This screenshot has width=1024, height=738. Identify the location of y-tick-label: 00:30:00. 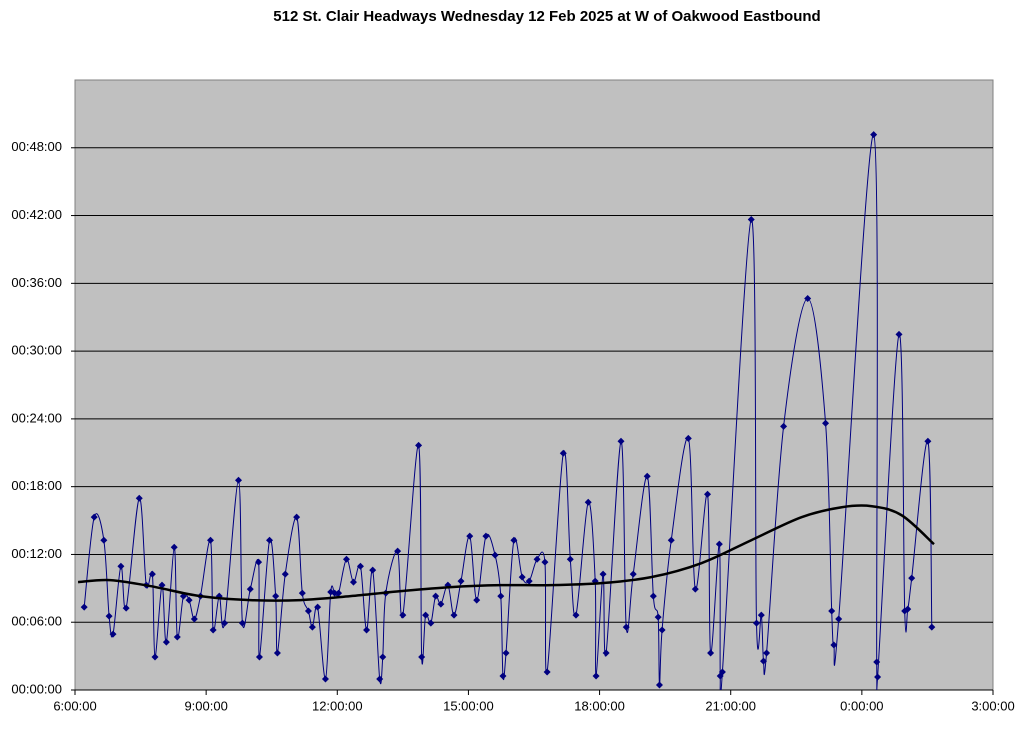
(36, 350).